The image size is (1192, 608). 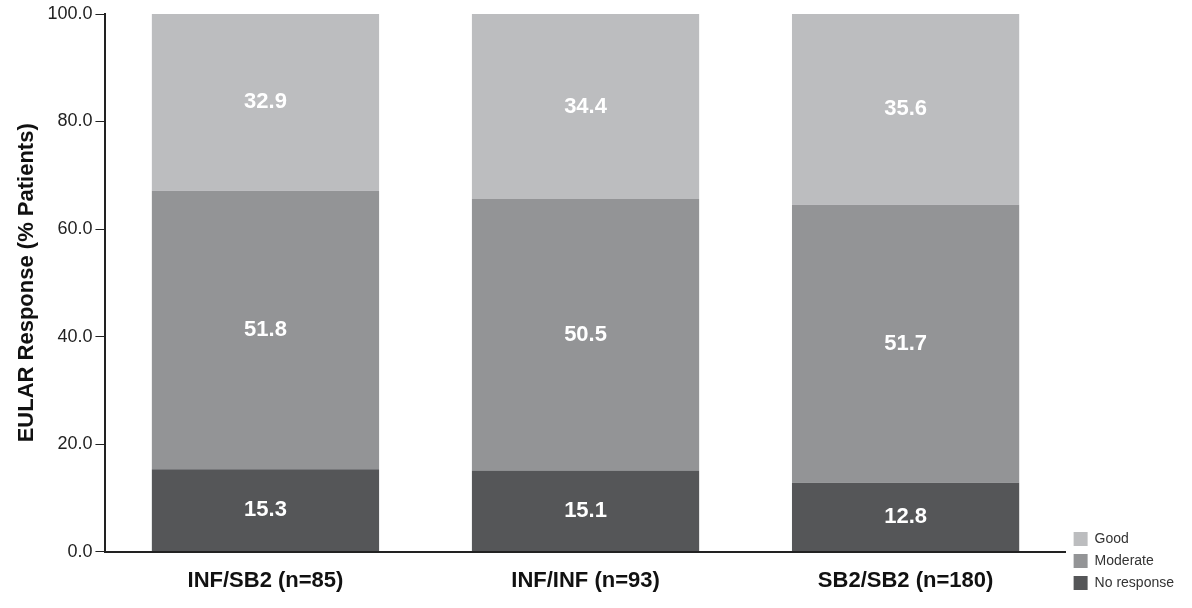 What do you see at coordinates (75, 443) in the screenshot?
I see `y-tick-label: 20.0` at bounding box center [75, 443].